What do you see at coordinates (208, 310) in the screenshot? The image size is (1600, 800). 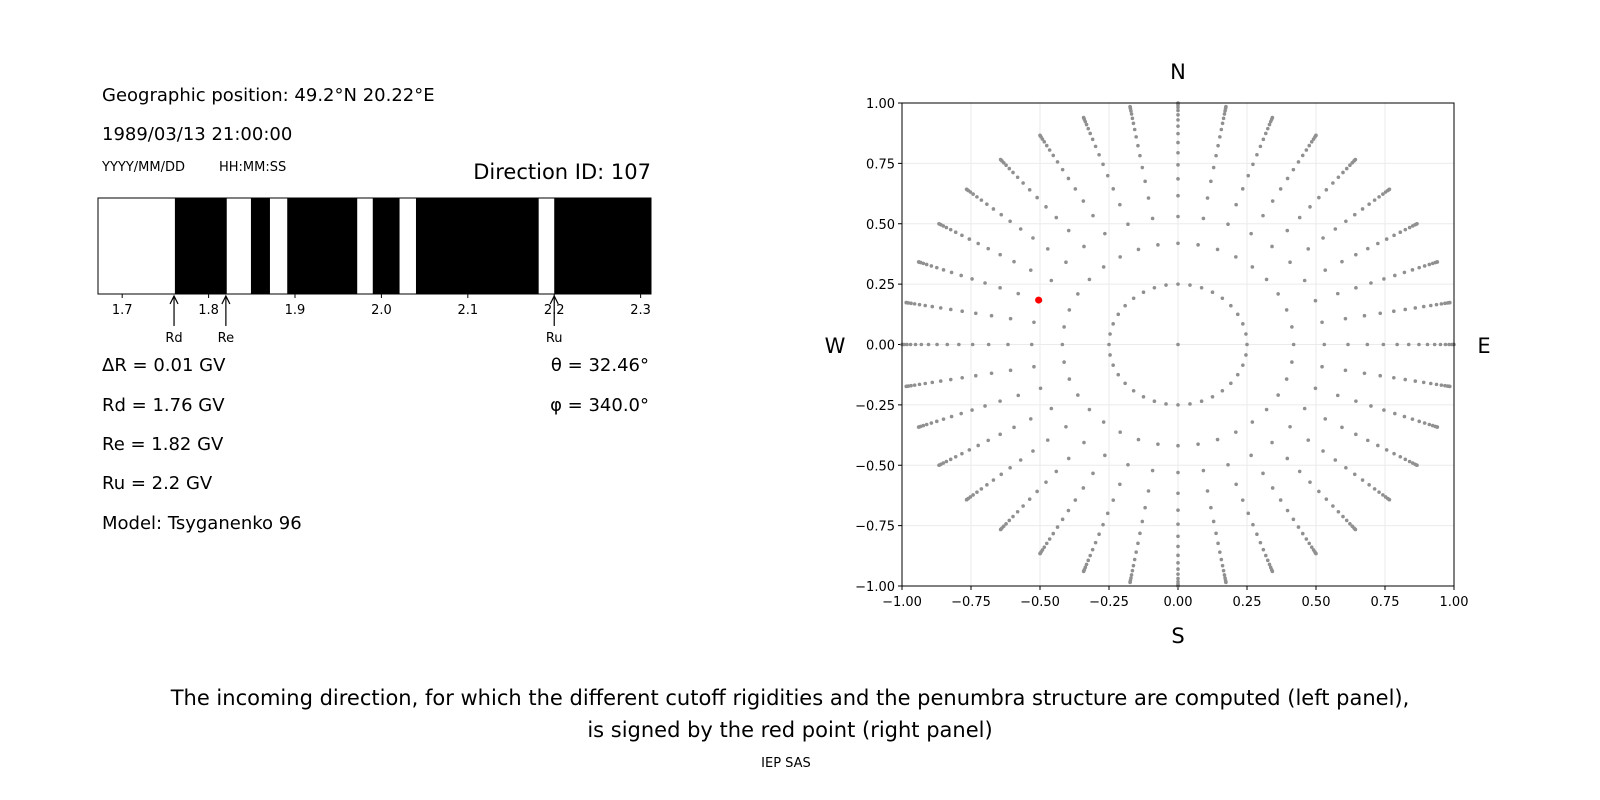 I see `x-tick-label: 1.8` at bounding box center [208, 310].